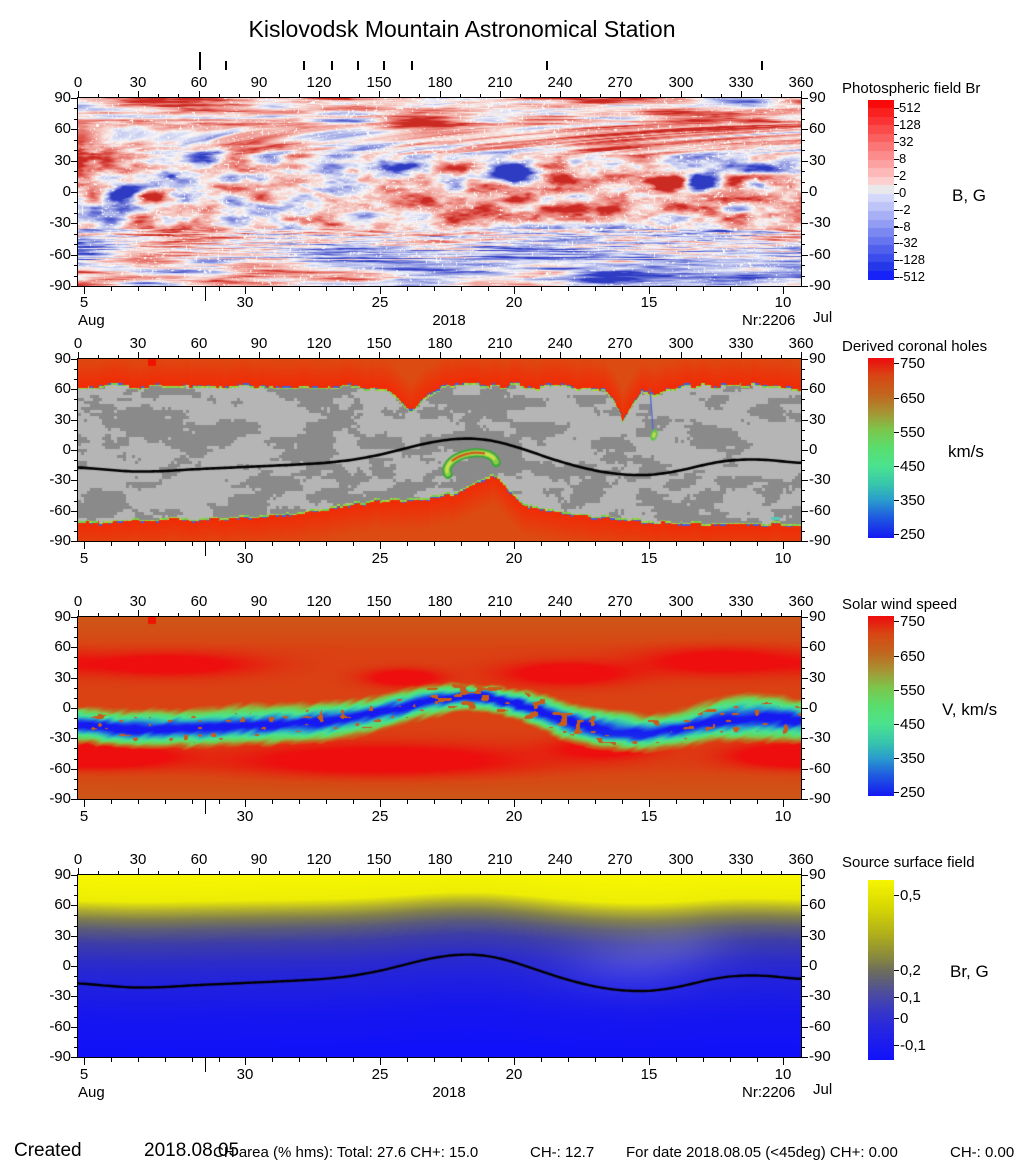 This screenshot has height=1172, width=1020. Describe the element at coordinates (319, 859) in the screenshot. I see `lon-tick-label: 120` at that location.